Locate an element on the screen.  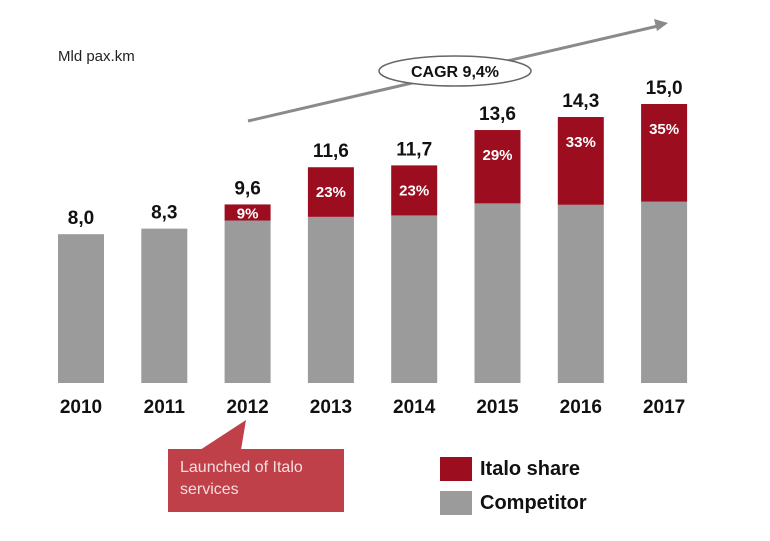
bar-competitor-2016 is located at coordinates (580, 293).